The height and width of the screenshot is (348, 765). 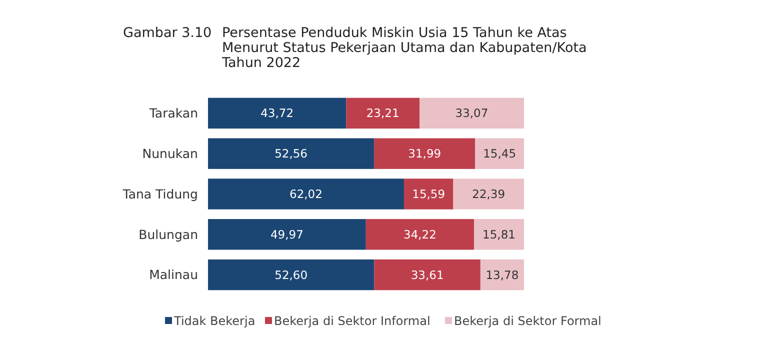 I want to click on data-label: 15,59, so click(x=429, y=194).